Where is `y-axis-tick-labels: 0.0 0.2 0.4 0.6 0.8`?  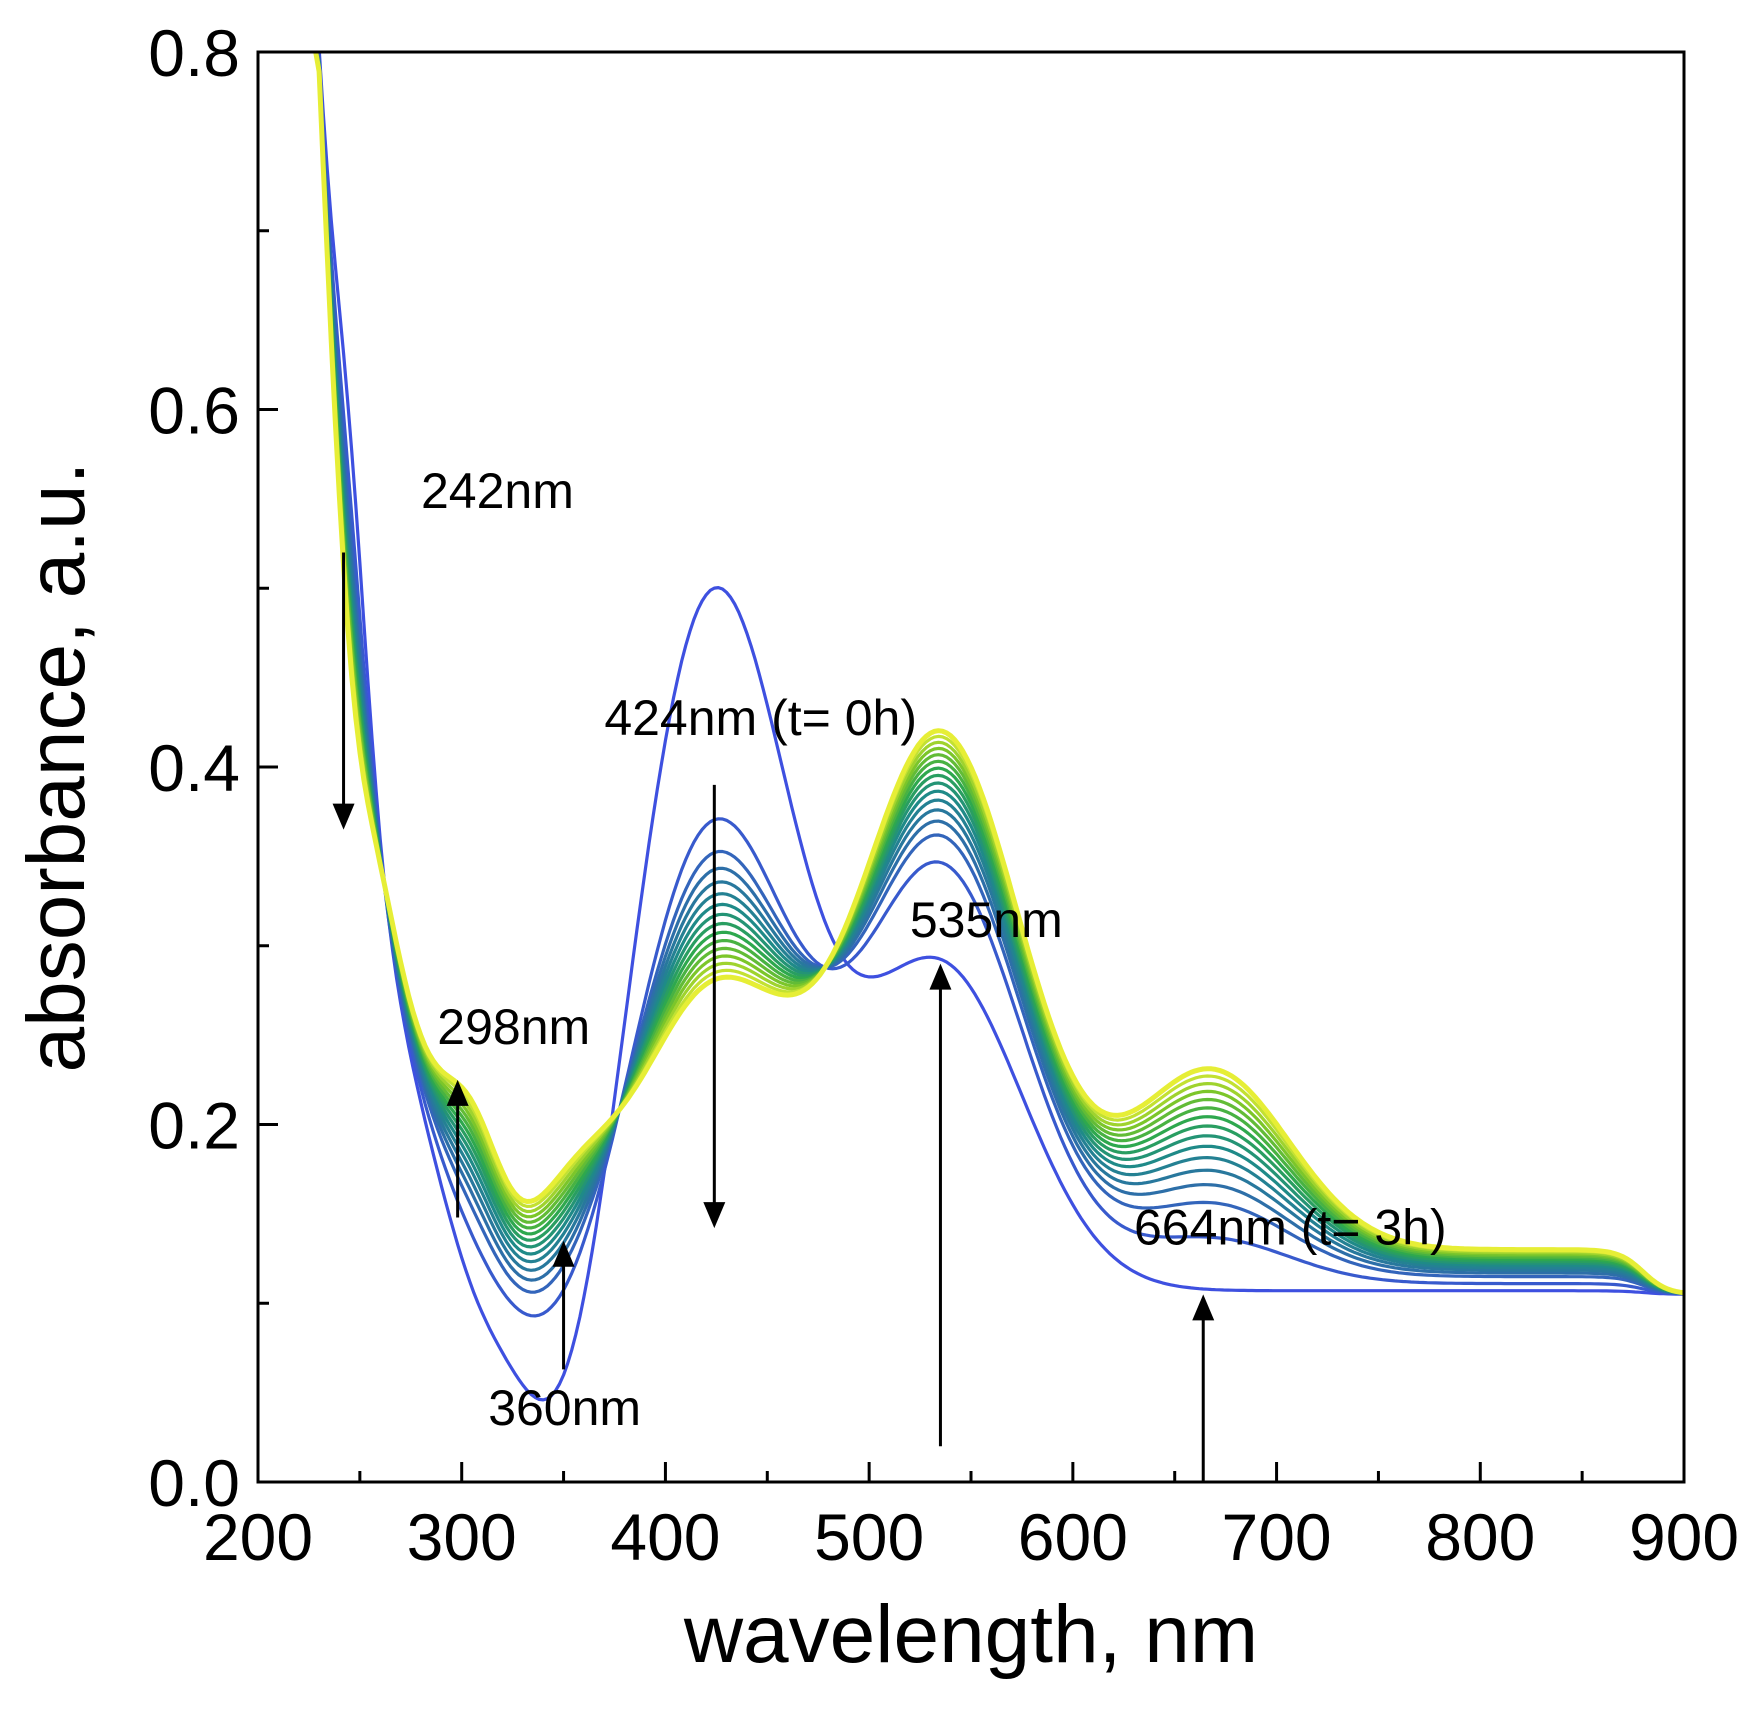 y-axis-tick-labels: 0.0 0.2 0.4 0.6 0.8 is located at coordinates (194, 768).